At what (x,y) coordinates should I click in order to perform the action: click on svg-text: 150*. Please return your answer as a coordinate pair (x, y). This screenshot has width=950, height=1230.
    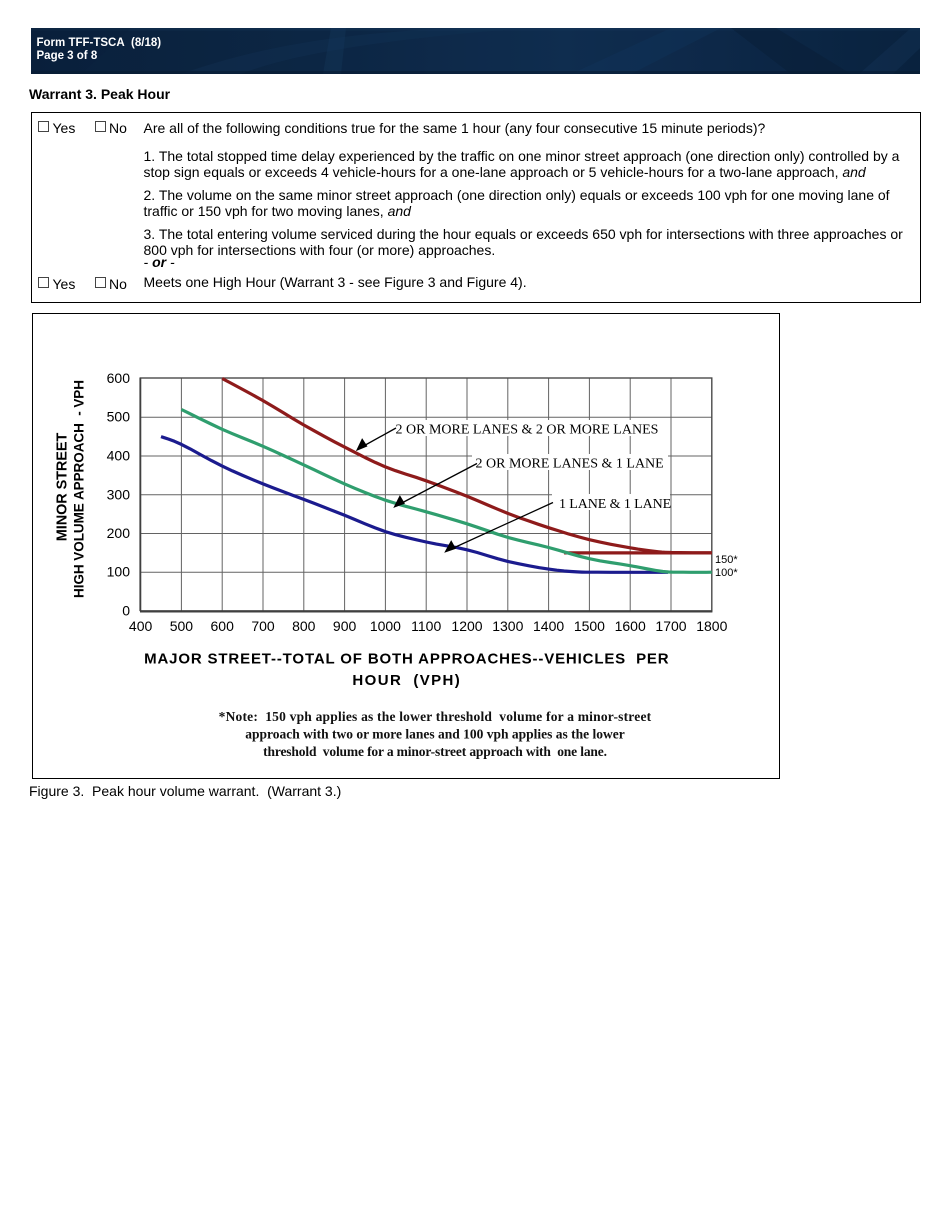
    Looking at the image, I should click on (726, 560).